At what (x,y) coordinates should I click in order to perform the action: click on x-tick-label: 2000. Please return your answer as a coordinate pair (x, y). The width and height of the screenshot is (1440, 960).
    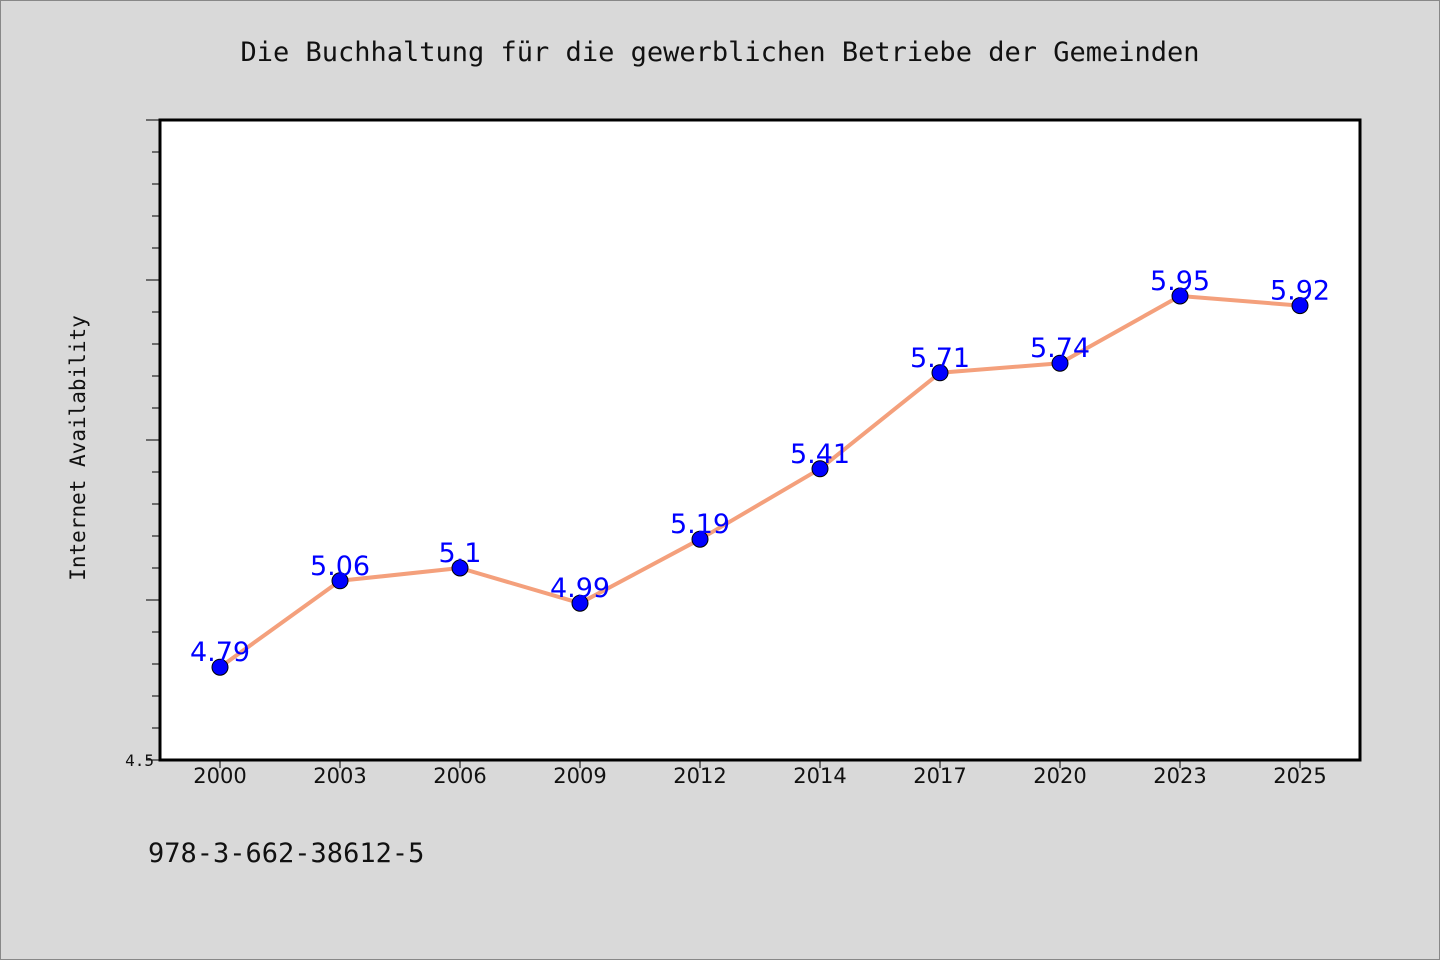
    Looking at the image, I should click on (219, 776).